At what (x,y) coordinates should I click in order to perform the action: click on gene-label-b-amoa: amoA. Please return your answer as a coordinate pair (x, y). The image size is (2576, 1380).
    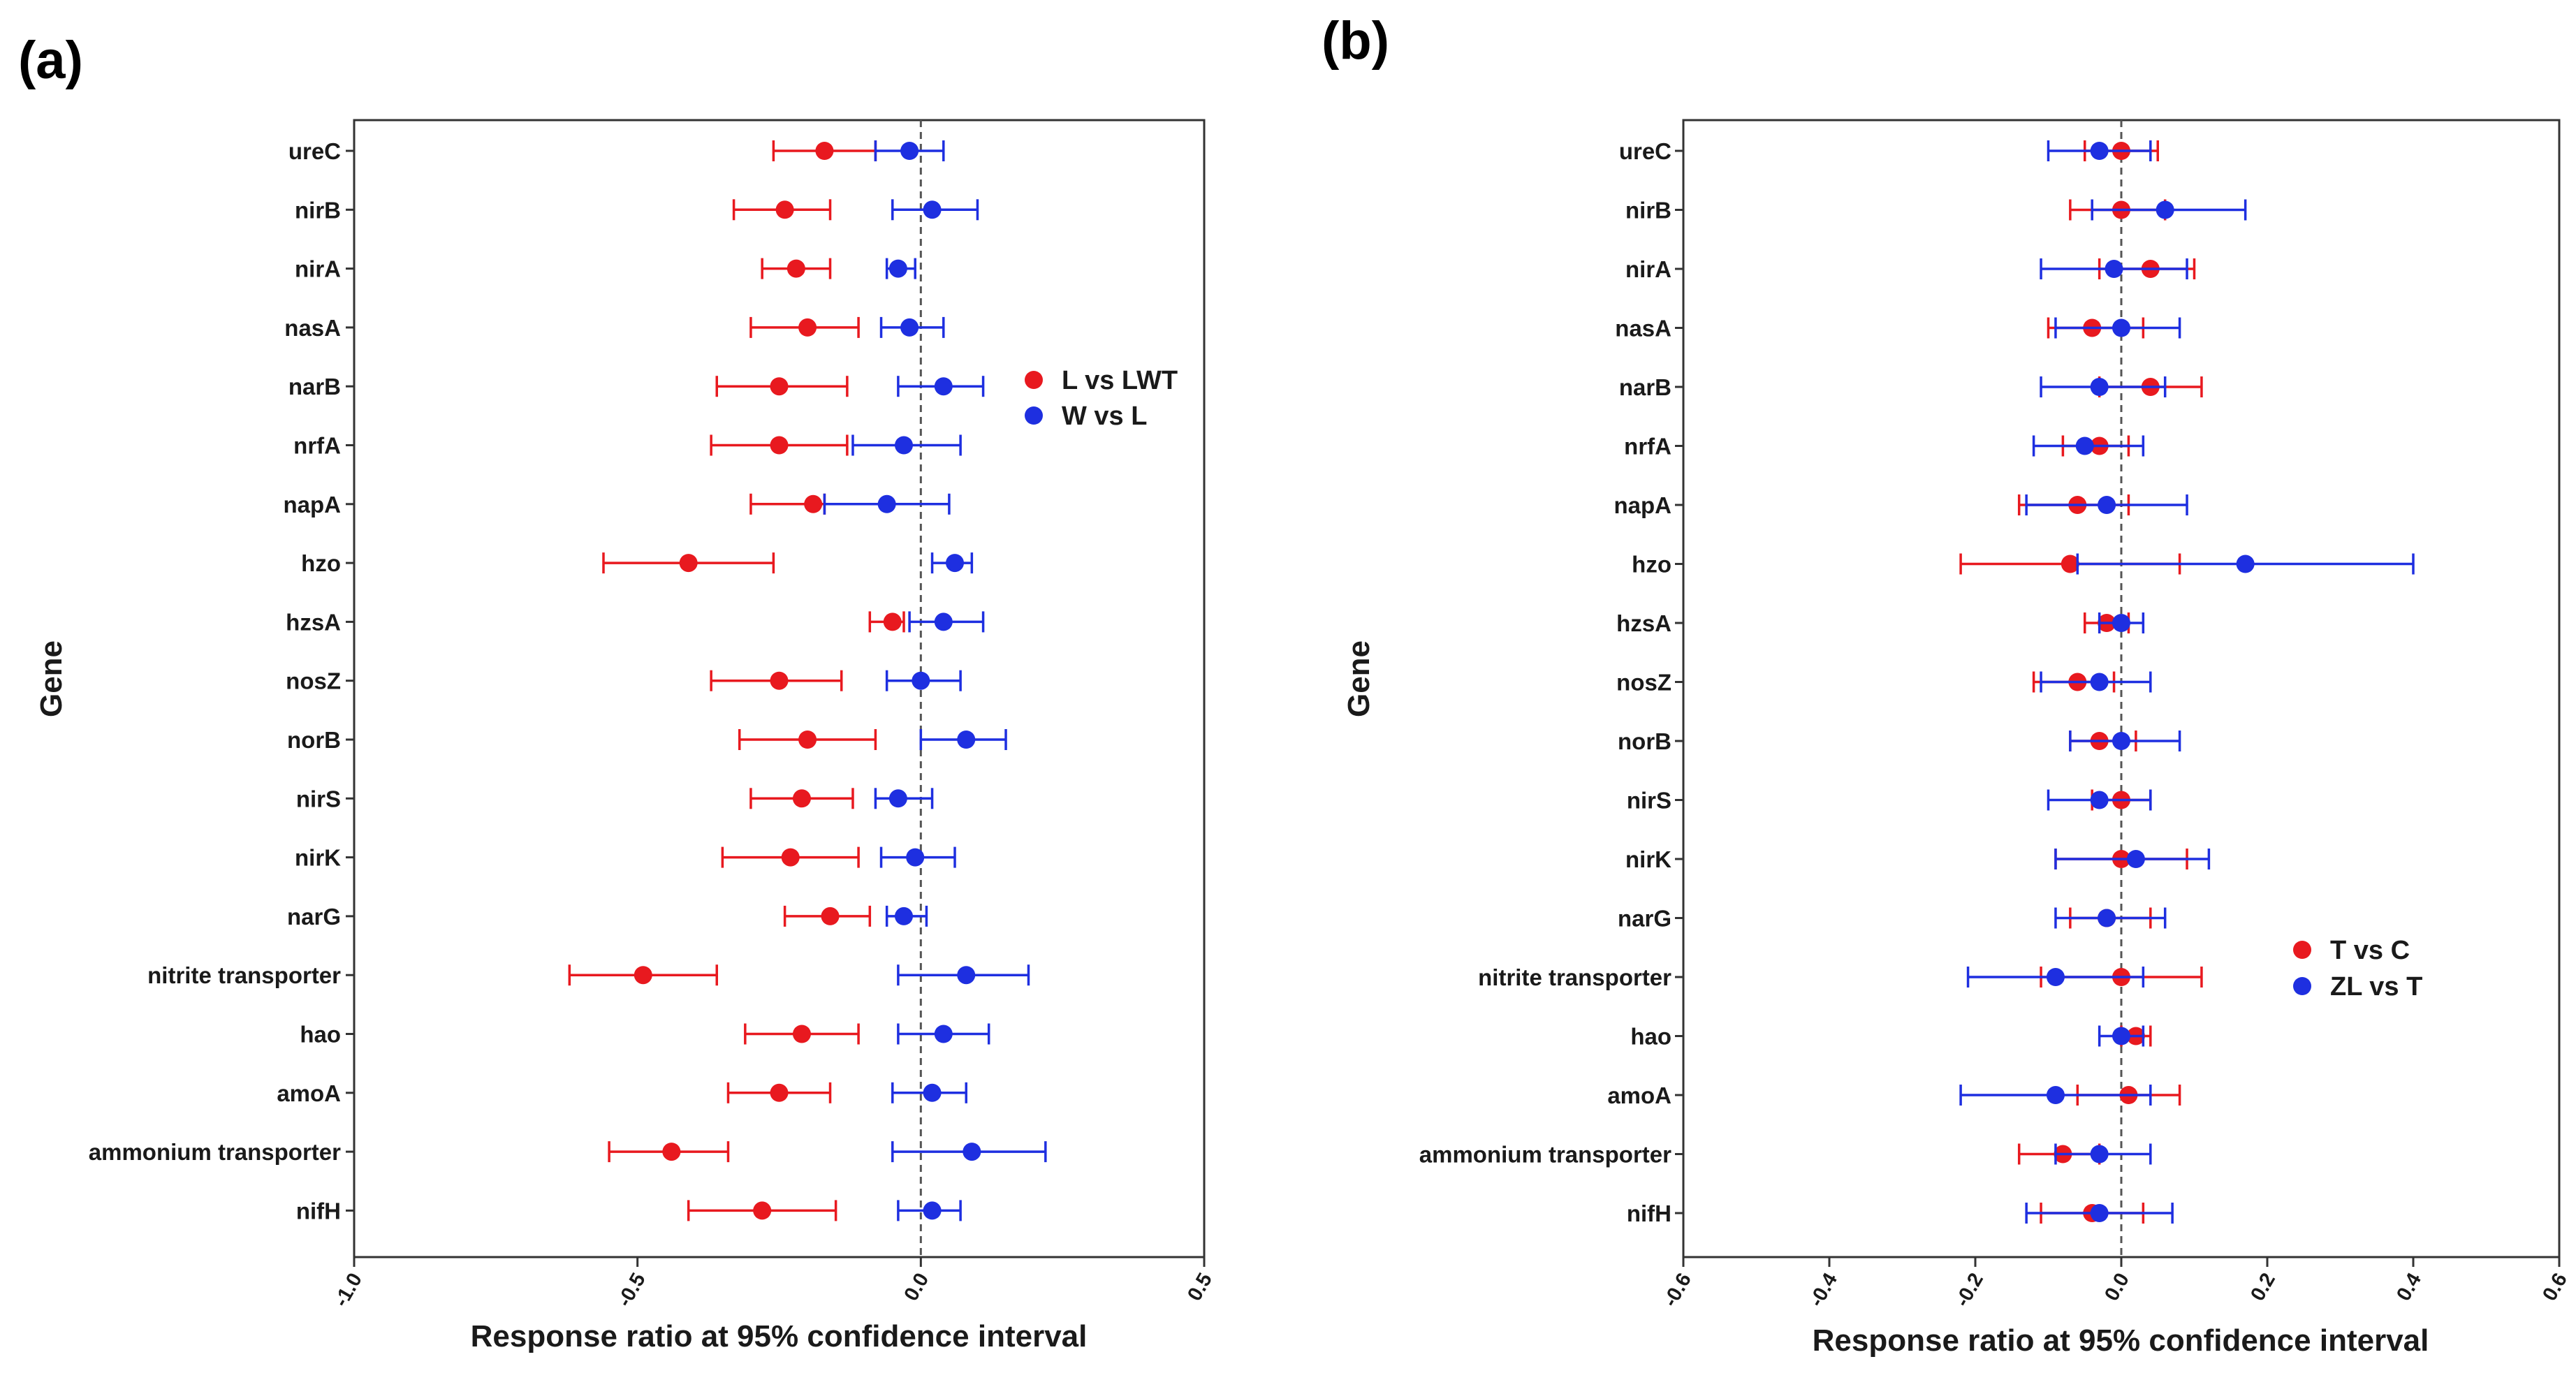
    Looking at the image, I should click on (1639, 1095).